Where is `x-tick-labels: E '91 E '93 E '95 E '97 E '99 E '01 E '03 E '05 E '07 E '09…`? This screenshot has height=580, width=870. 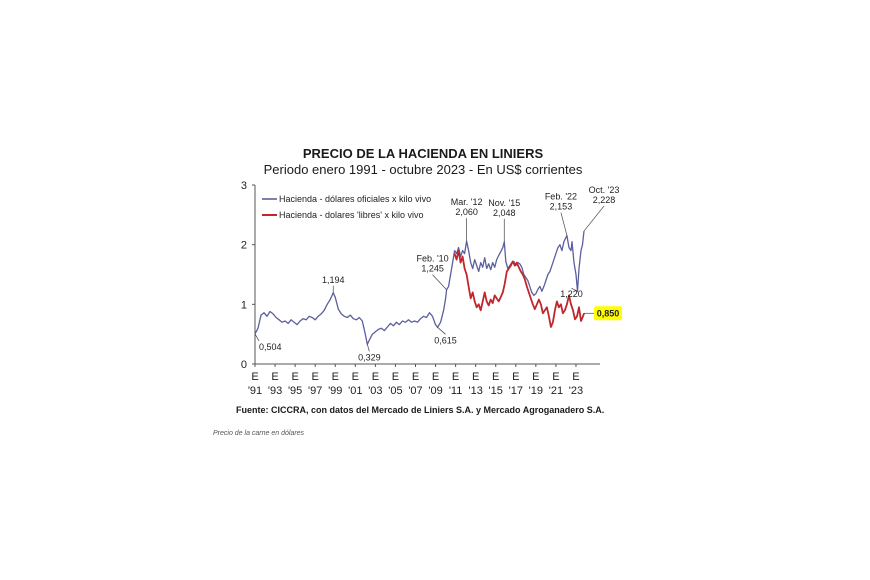
x-tick-labels: E '91 E '93 E '95 E '97 E '99 E '01 E '03 E '05 E '07 E '09… is located at coordinates (415, 380).